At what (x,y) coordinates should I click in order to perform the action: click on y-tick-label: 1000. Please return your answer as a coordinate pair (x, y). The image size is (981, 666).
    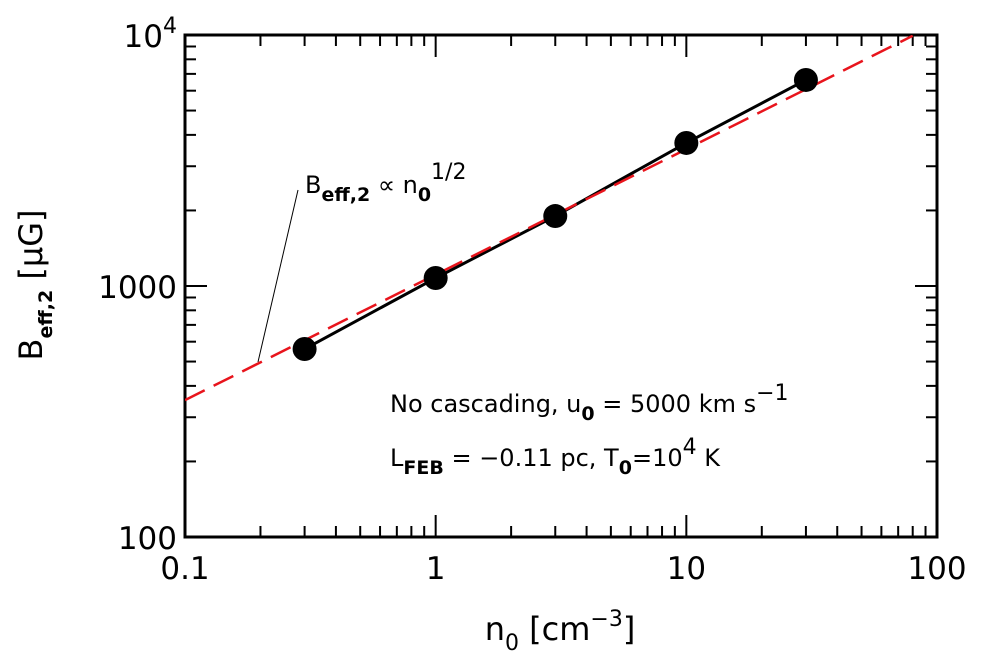
    Looking at the image, I should click on (137, 288).